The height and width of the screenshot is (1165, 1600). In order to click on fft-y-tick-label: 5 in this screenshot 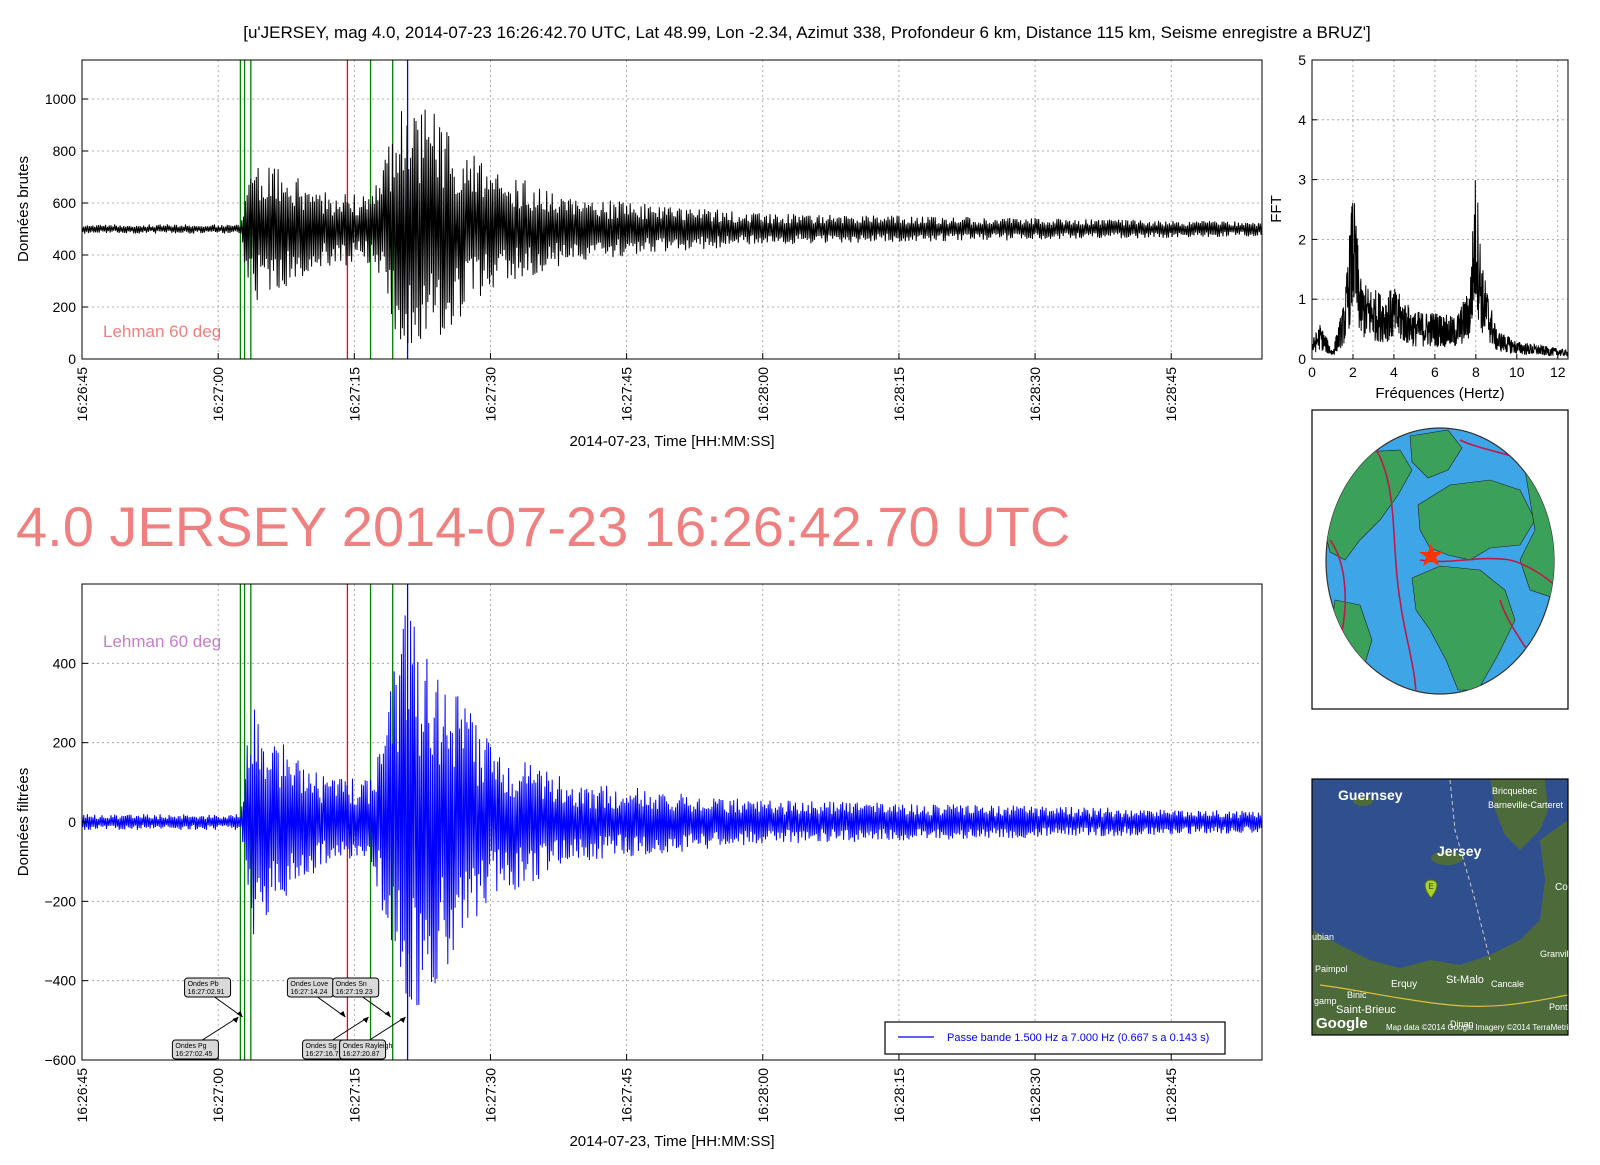, I will do `click(1302, 60)`.